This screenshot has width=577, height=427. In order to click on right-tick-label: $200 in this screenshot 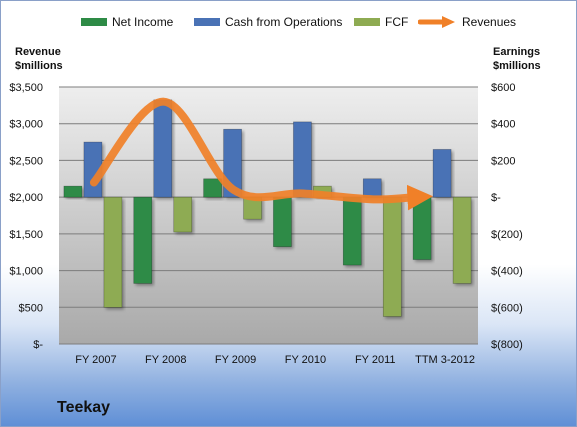, I will do `click(503, 161)`.